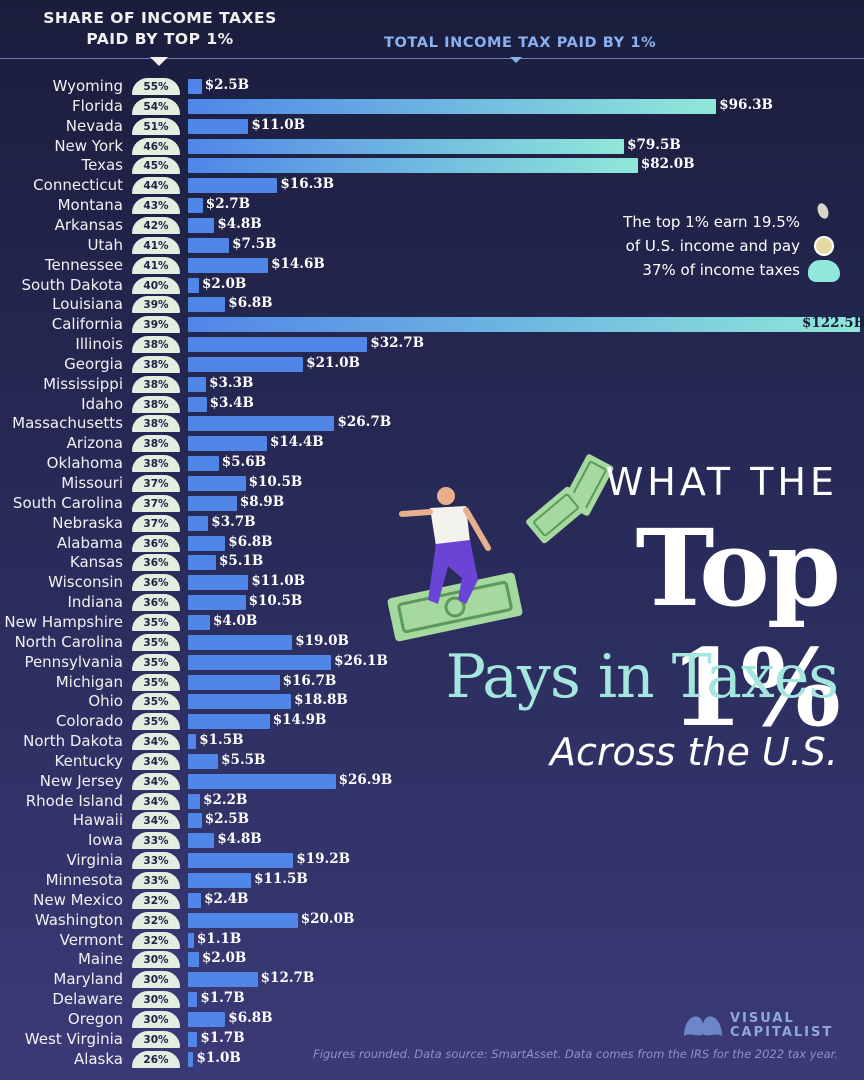 This screenshot has width=864, height=1080. What do you see at coordinates (782, 1025) in the screenshot?
I see `visual-capitalist-logo-text: VISUAL CAPITALIST` at bounding box center [782, 1025].